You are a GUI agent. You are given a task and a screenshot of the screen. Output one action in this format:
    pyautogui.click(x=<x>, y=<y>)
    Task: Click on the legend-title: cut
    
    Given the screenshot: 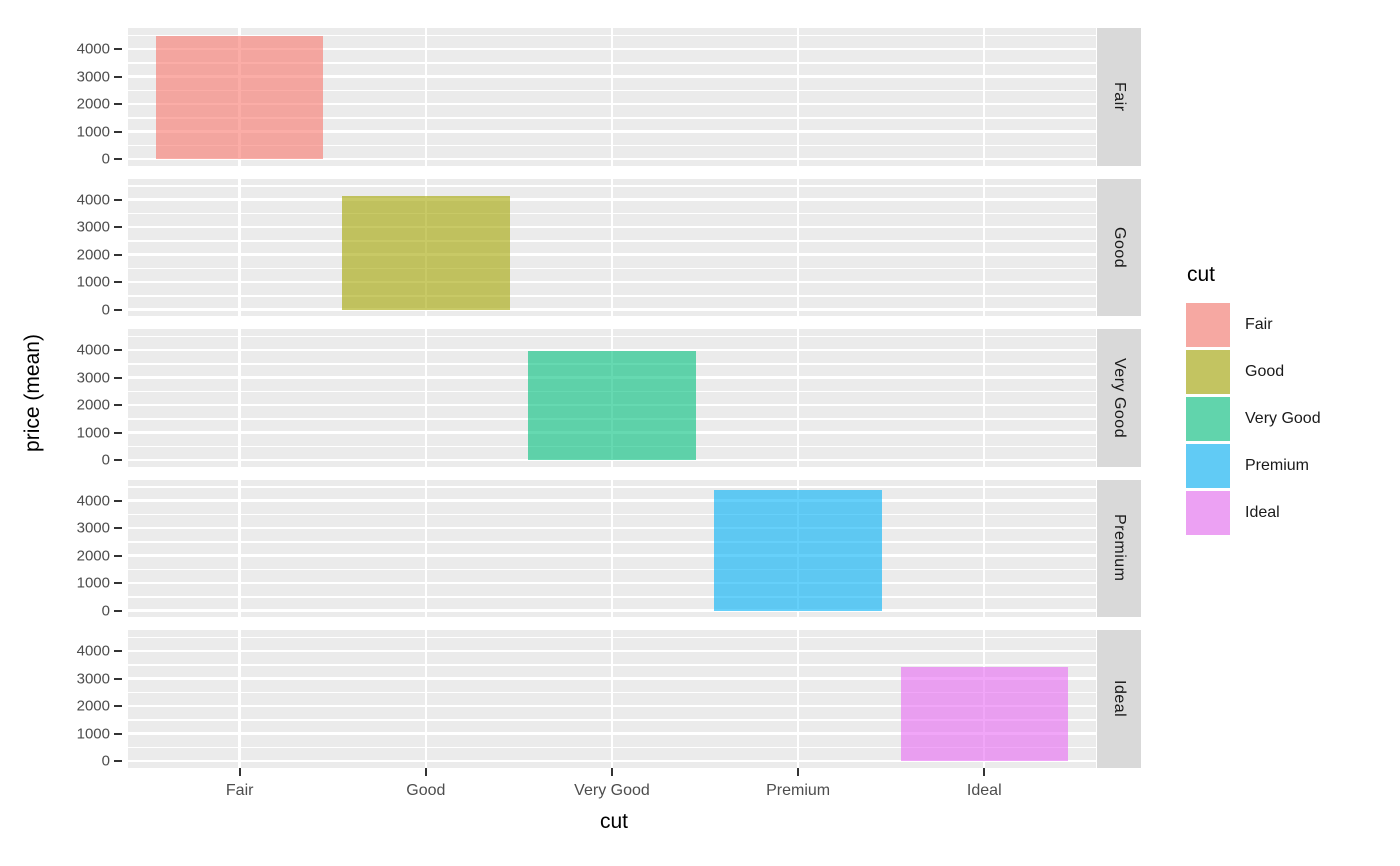 What is the action you would take?
    pyautogui.click(x=1201, y=274)
    